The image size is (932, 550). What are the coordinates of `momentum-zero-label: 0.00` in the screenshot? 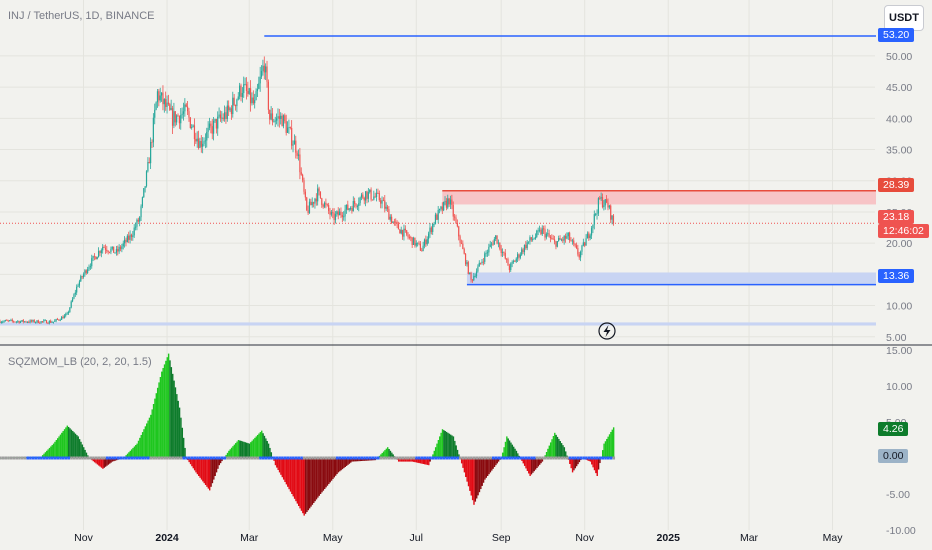 It's located at (893, 456).